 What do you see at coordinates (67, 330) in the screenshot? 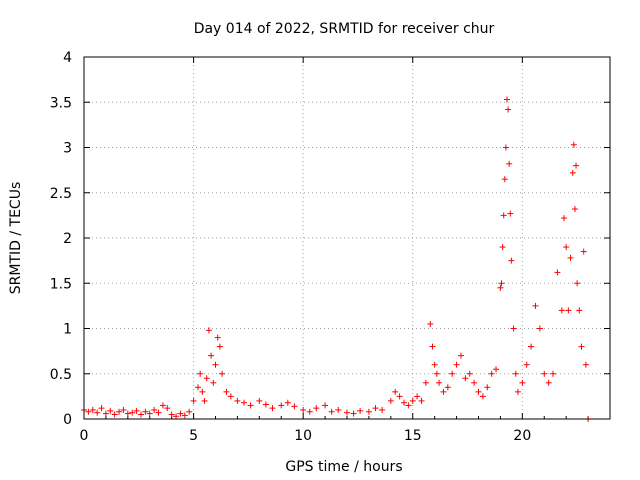
I see `y-tick-label: 1` at bounding box center [67, 330].